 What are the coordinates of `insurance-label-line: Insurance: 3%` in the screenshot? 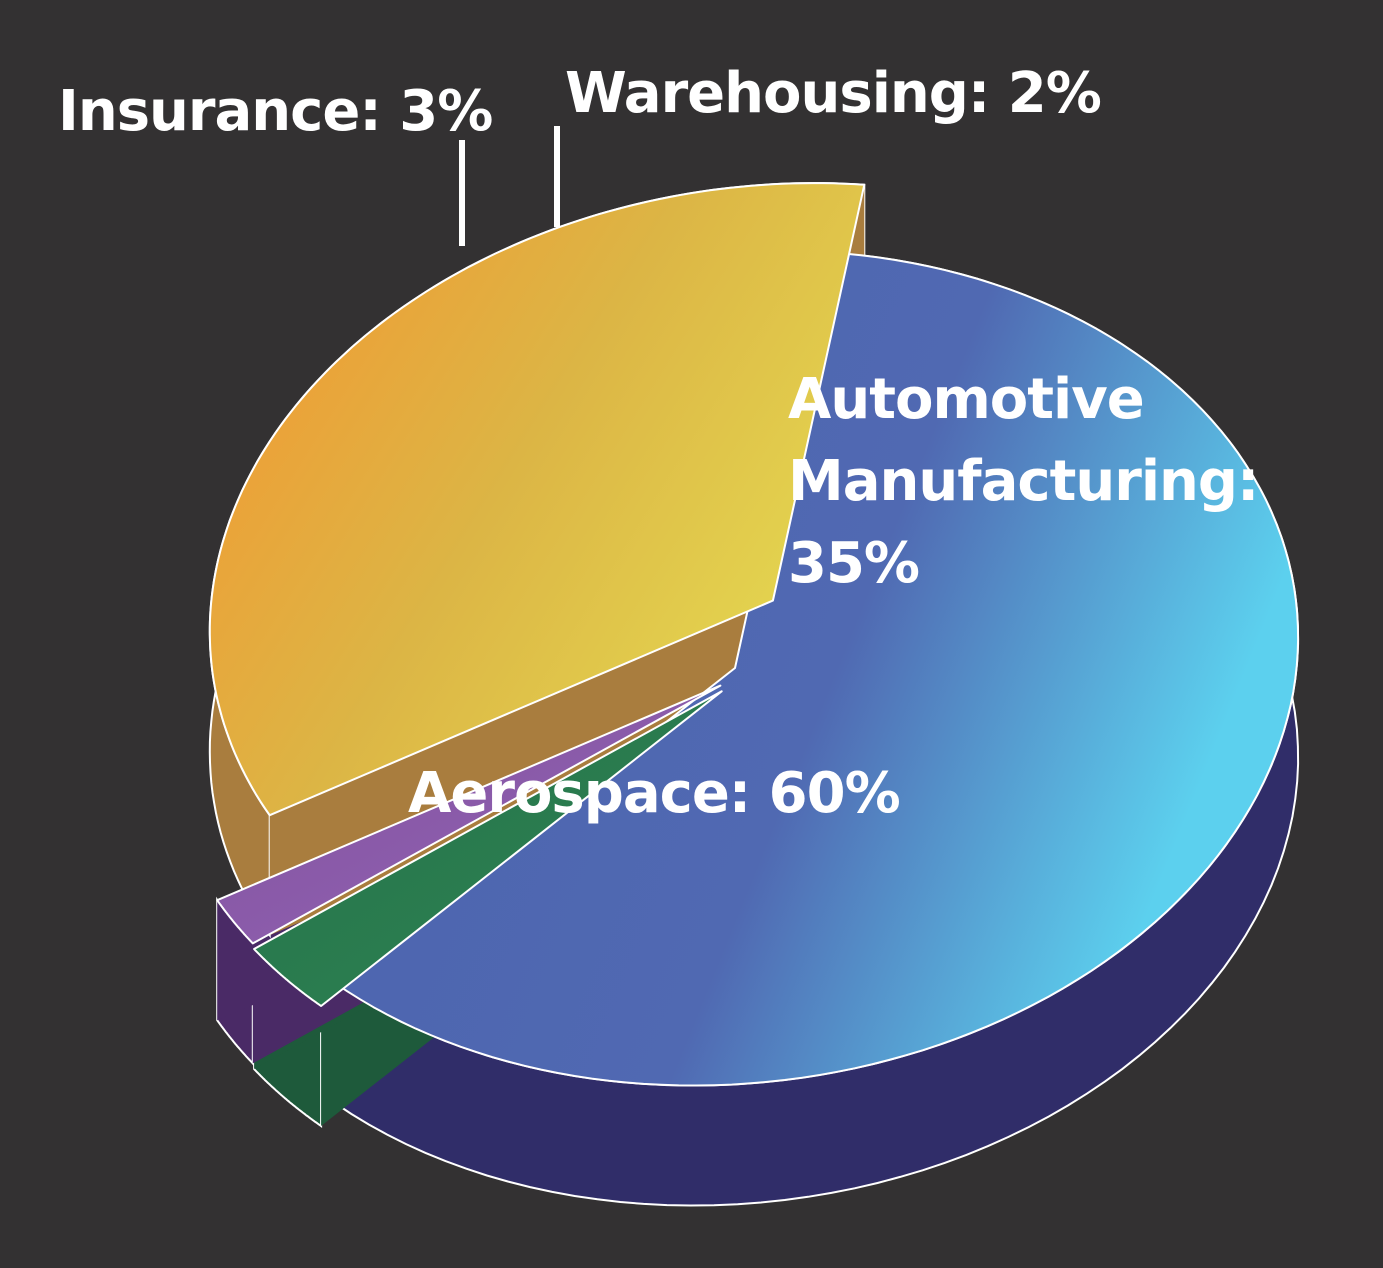 It's located at (275, 111).